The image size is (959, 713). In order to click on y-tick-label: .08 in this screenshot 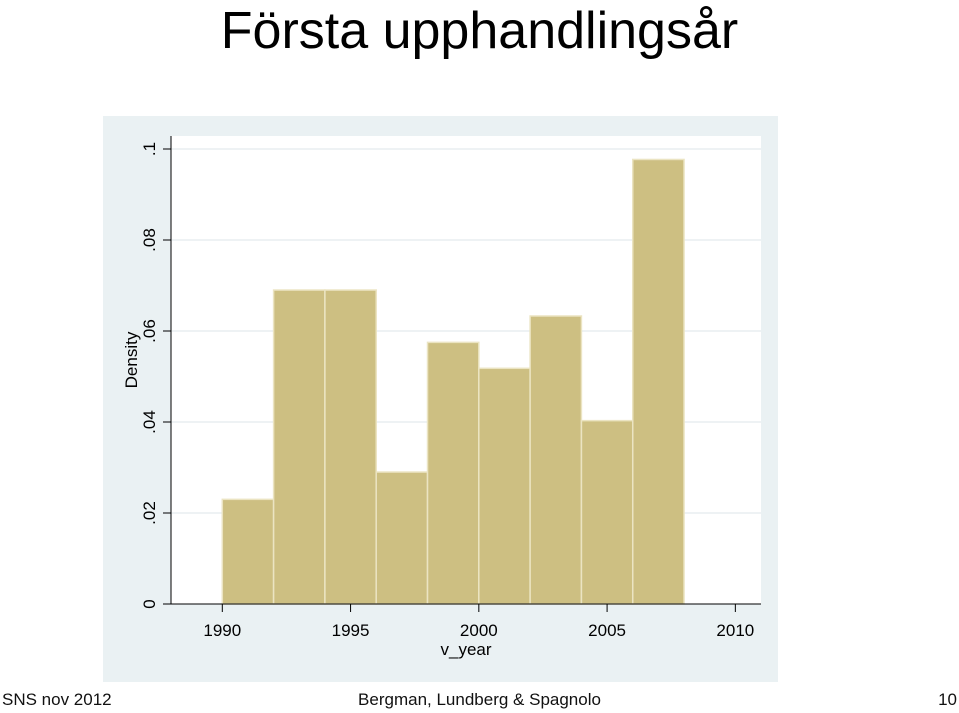, I will do `click(149, 240)`.